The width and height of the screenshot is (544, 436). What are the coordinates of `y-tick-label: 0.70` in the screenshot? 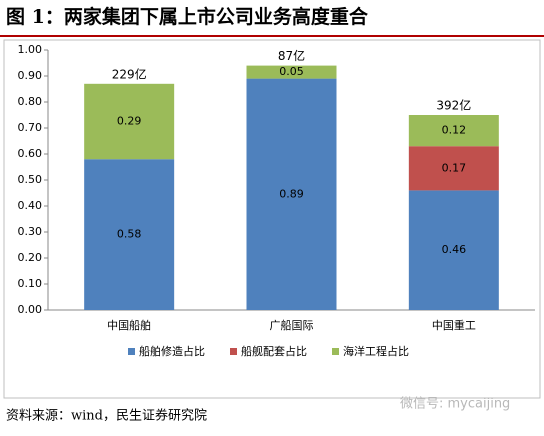 It's located at (30, 127).